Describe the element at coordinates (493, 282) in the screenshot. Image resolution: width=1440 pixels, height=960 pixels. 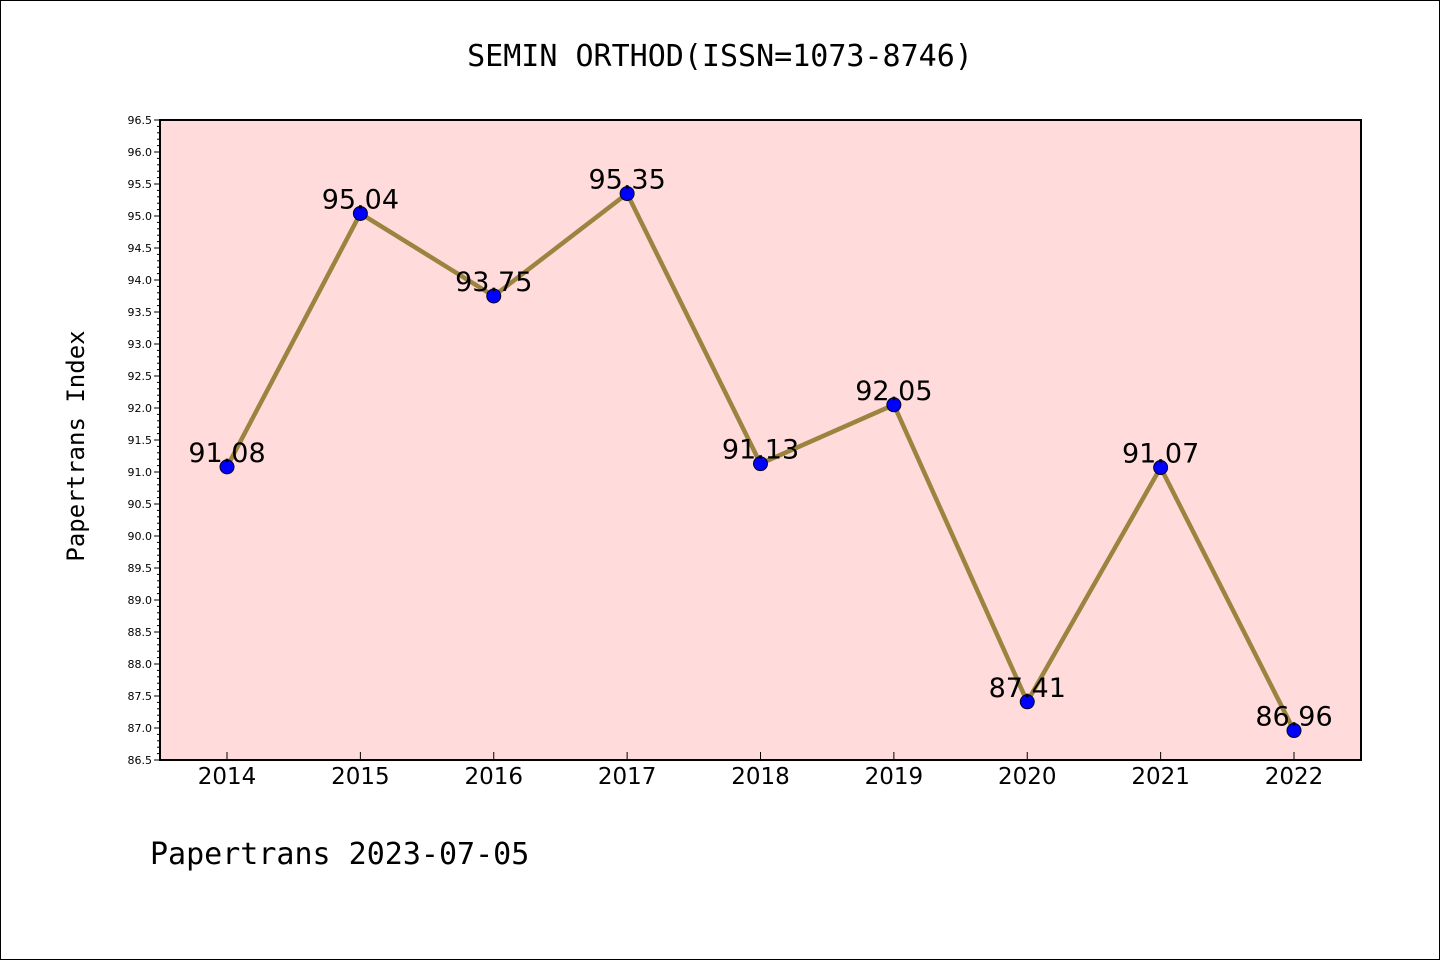
I see `data-label: 93.75` at that location.